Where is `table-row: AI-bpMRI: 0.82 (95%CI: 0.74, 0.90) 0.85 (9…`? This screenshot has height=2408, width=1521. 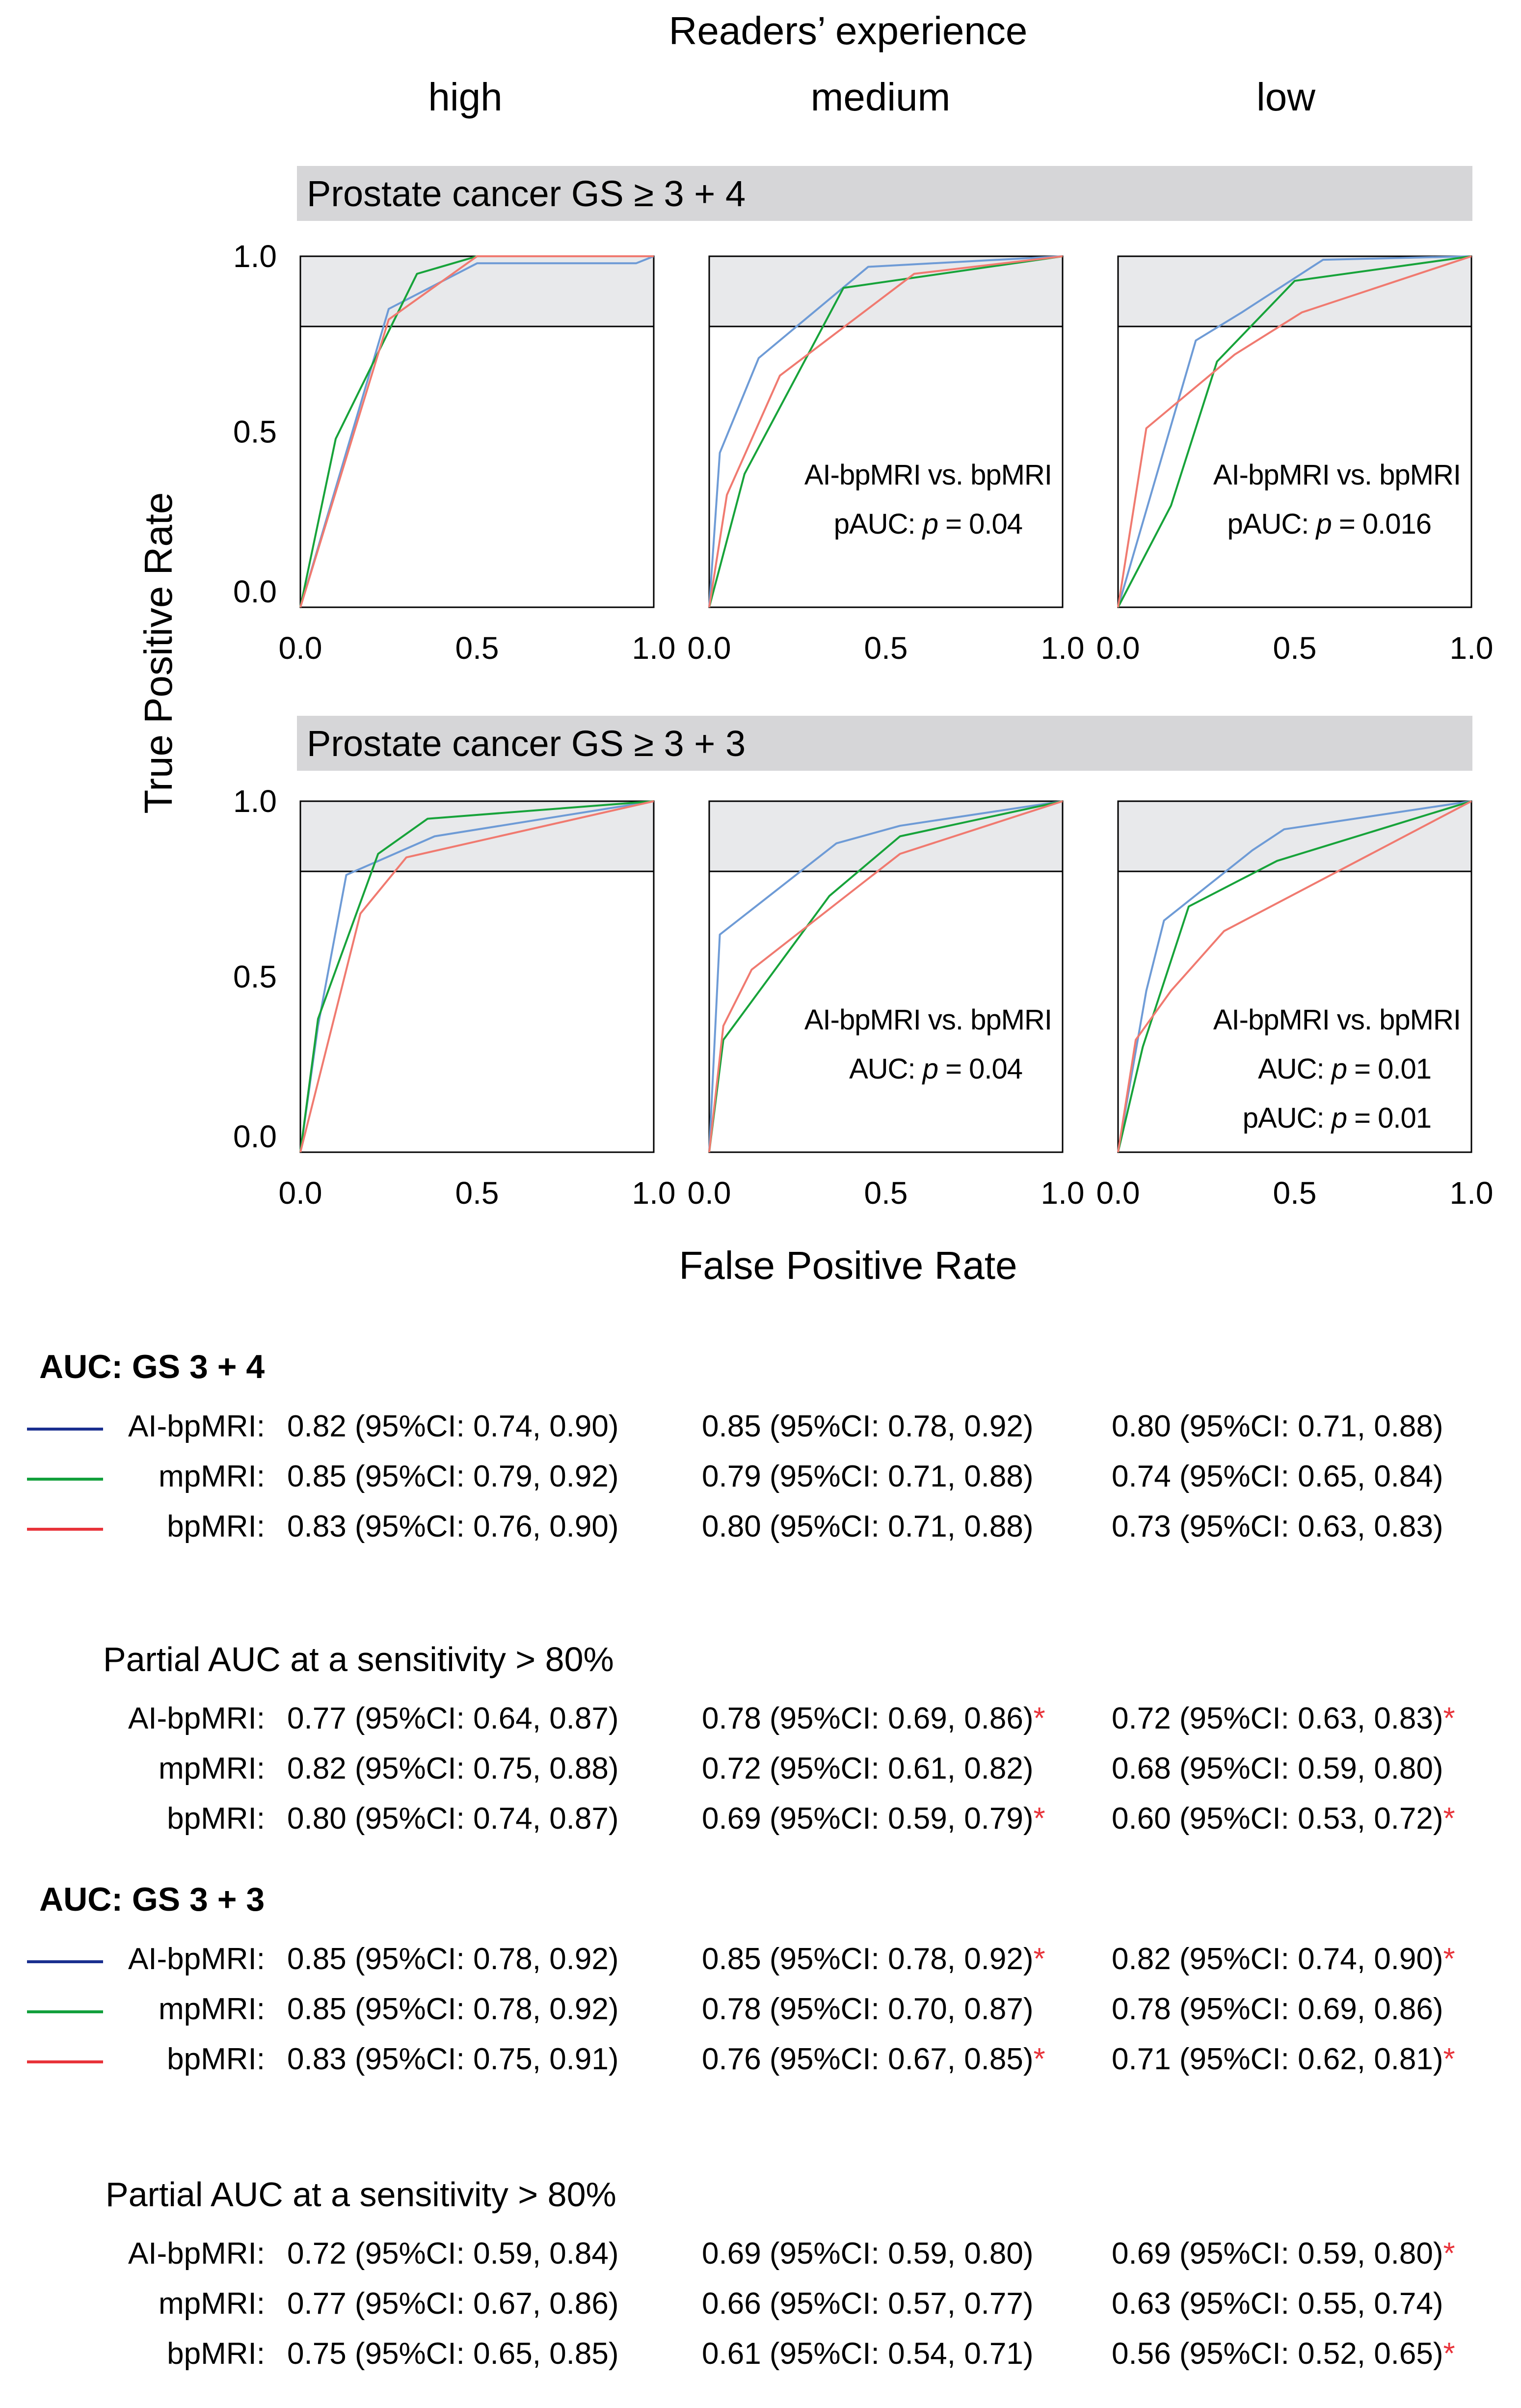 table-row: AI-bpMRI: 0.82 (95%CI: 0.74, 0.90) 0.85 (9… is located at coordinates (760, 1433).